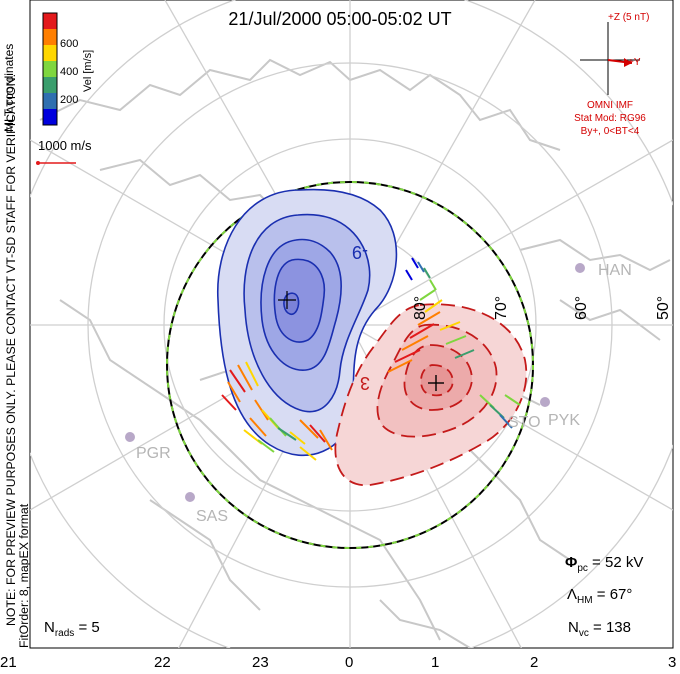 This screenshot has width=680, height=674. Describe the element at coordinates (130, 437) in the screenshot. I see `radar-marker-pgr` at that location.